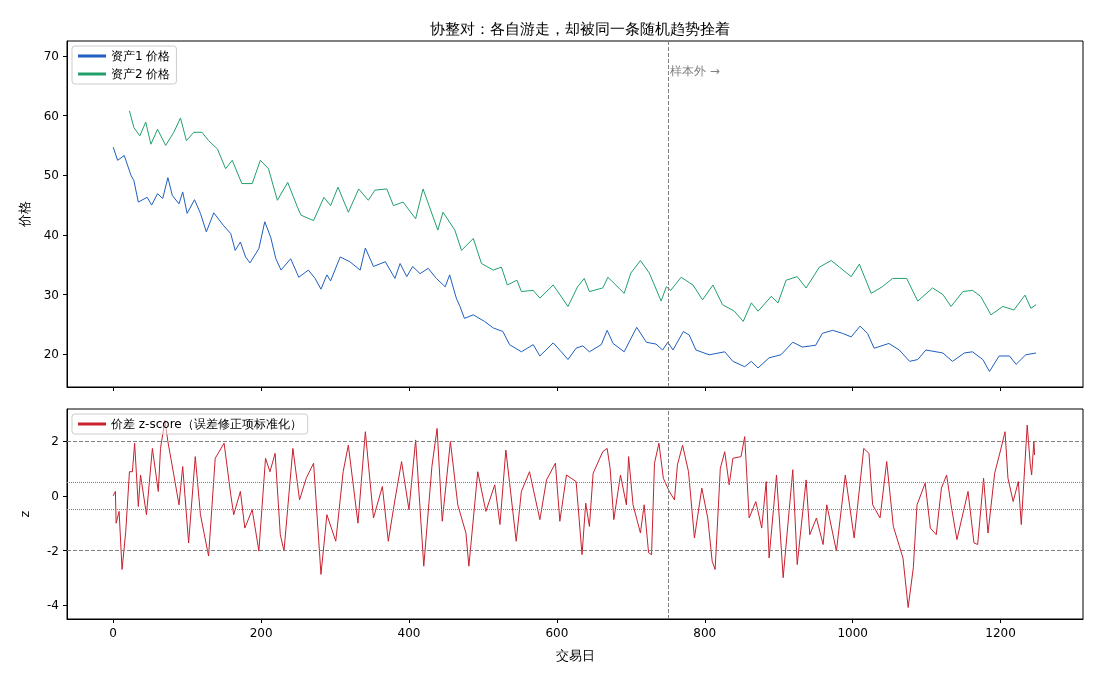 The height and width of the screenshot is (682, 1100). What do you see at coordinates (51, 354) in the screenshot?
I see `y-tick-label: 20` at bounding box center [51, 354].